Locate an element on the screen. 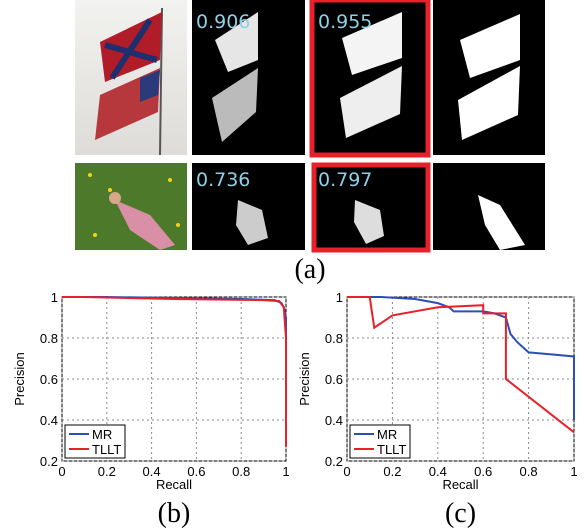 Image resolution: width=584 pixels, height=531 pixels. score: 0.736 is located at coordinates (223, 180).